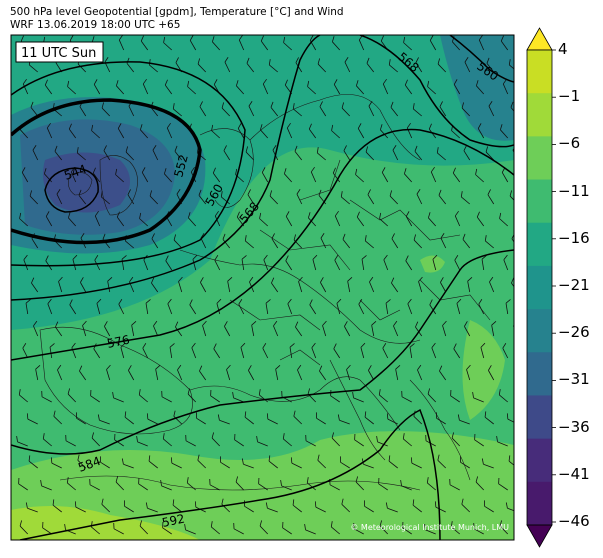 The image size is (603, 558). Describe the element at coordinates (574, 426) in the screenshot. I see `colorbar-tick-label: −36` at that location.